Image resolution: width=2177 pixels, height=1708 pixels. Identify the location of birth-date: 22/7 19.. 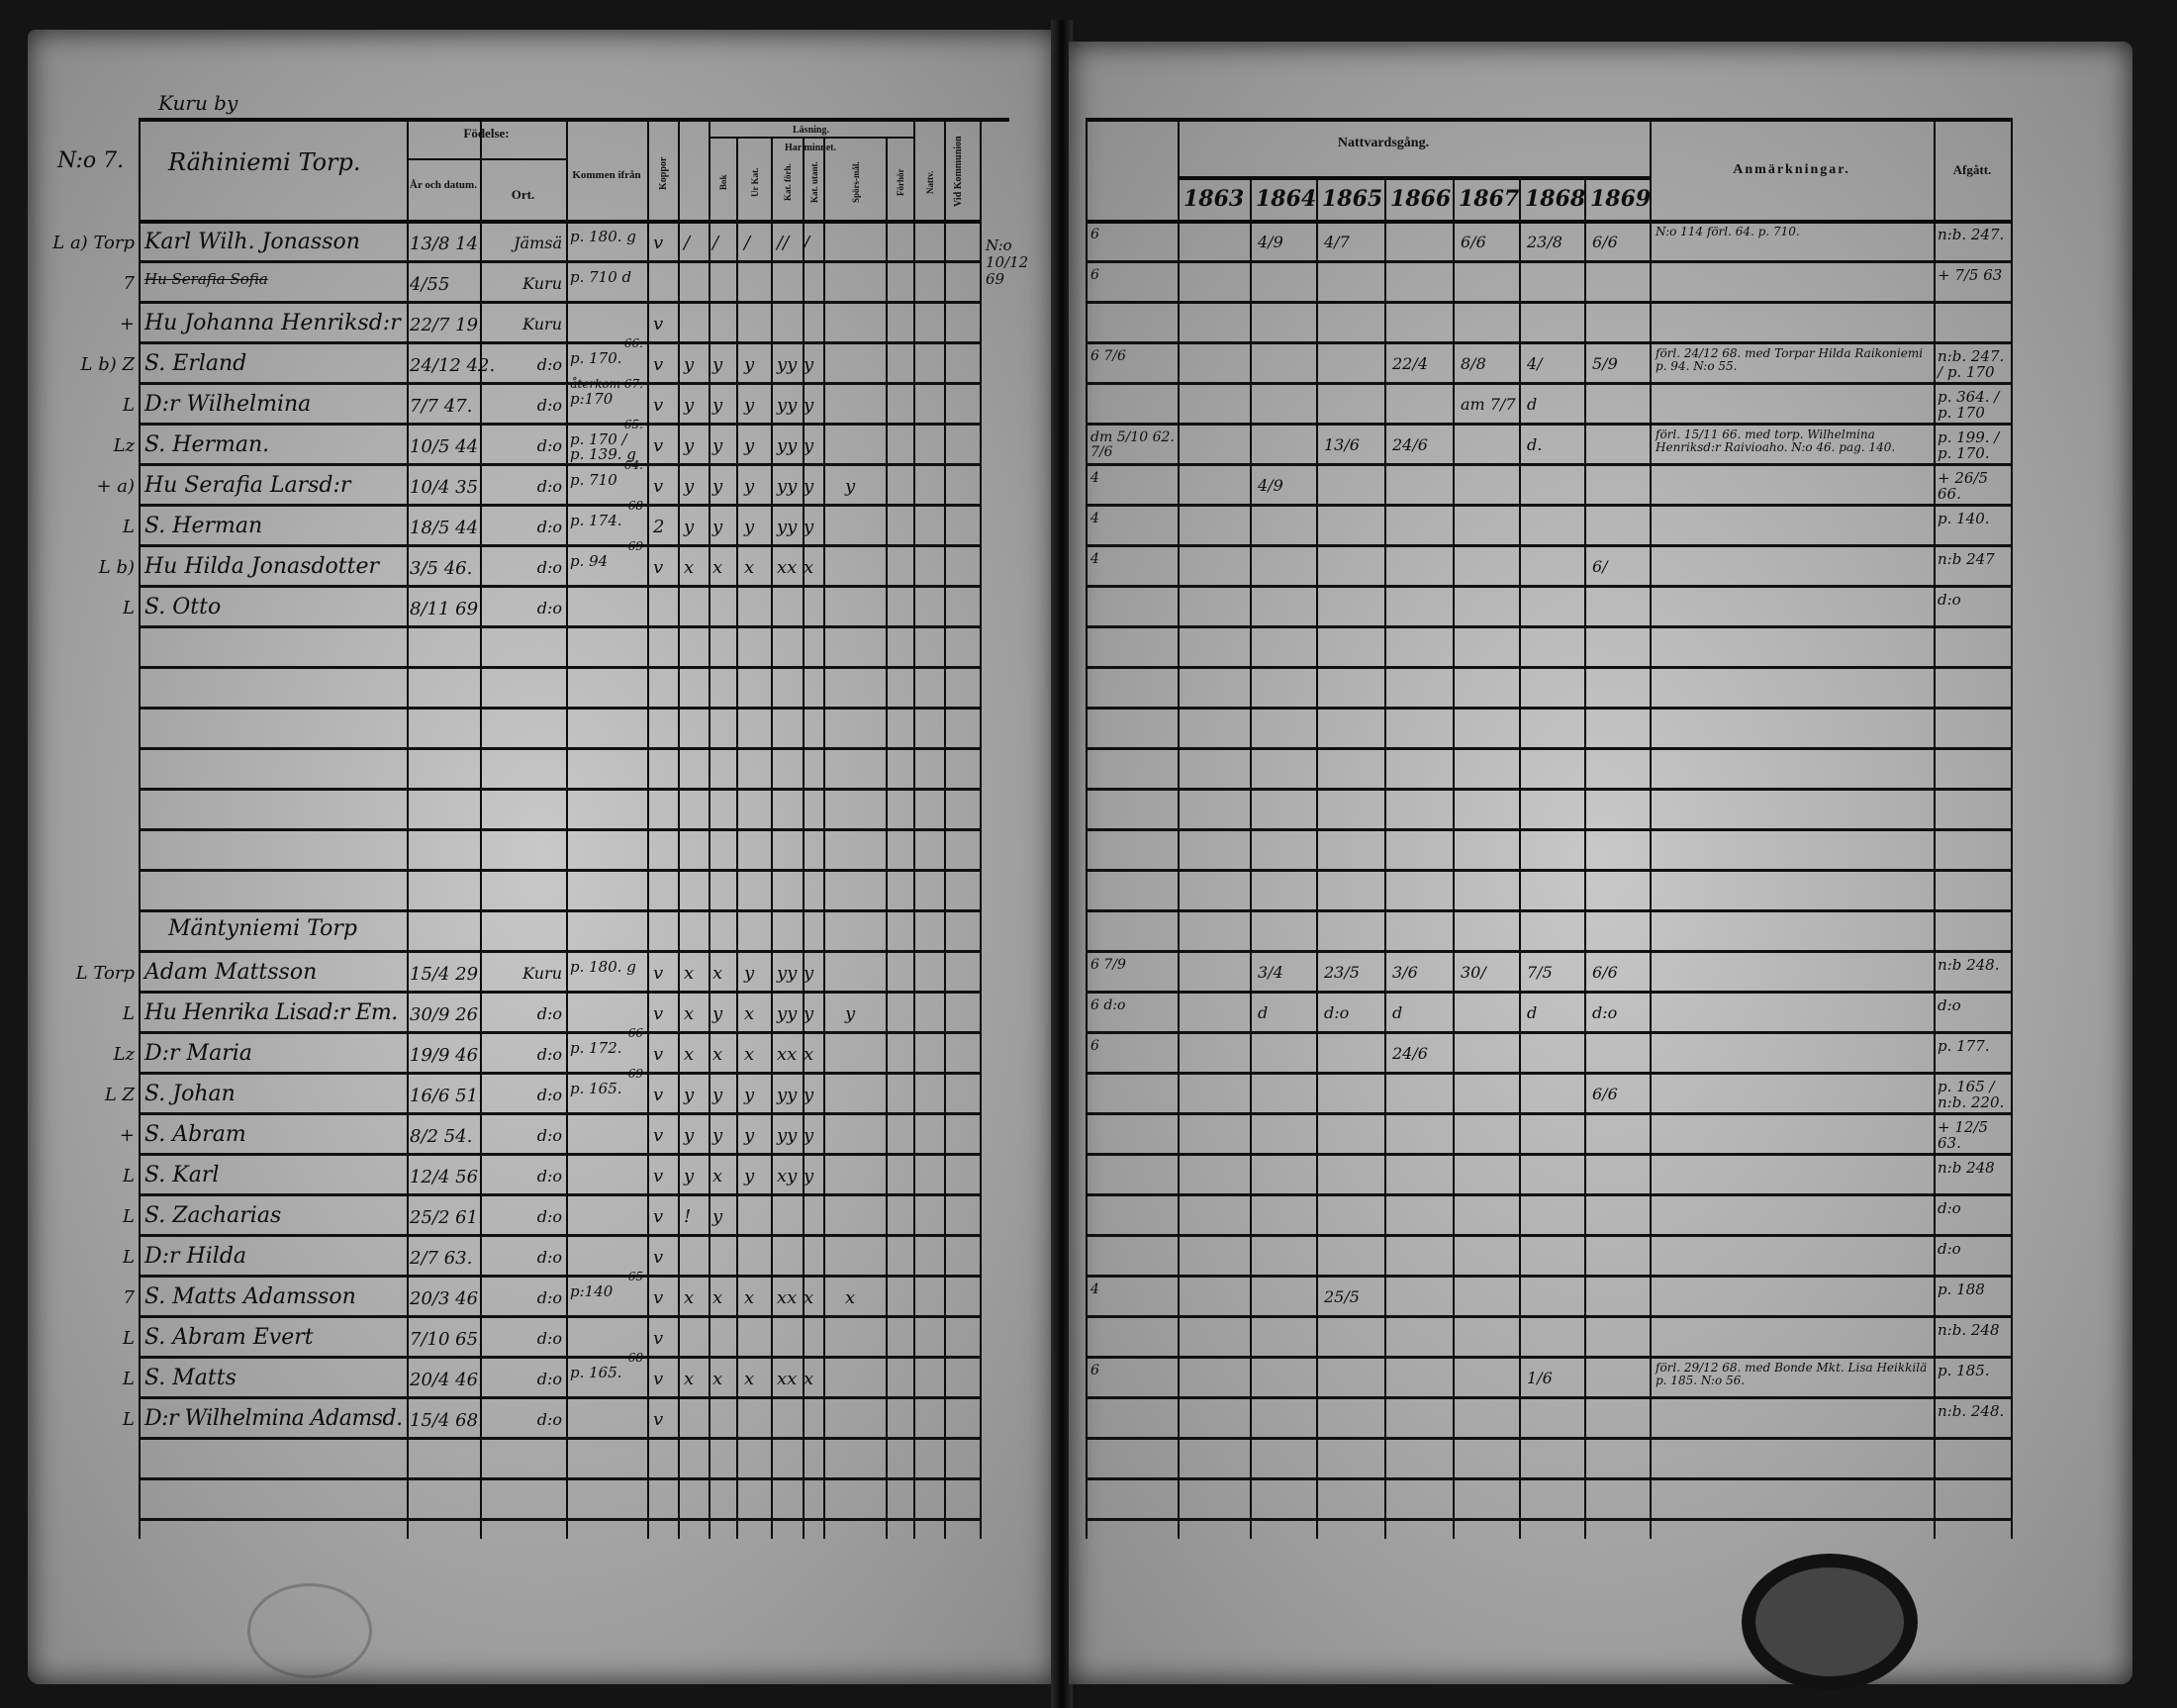
(447, 325).